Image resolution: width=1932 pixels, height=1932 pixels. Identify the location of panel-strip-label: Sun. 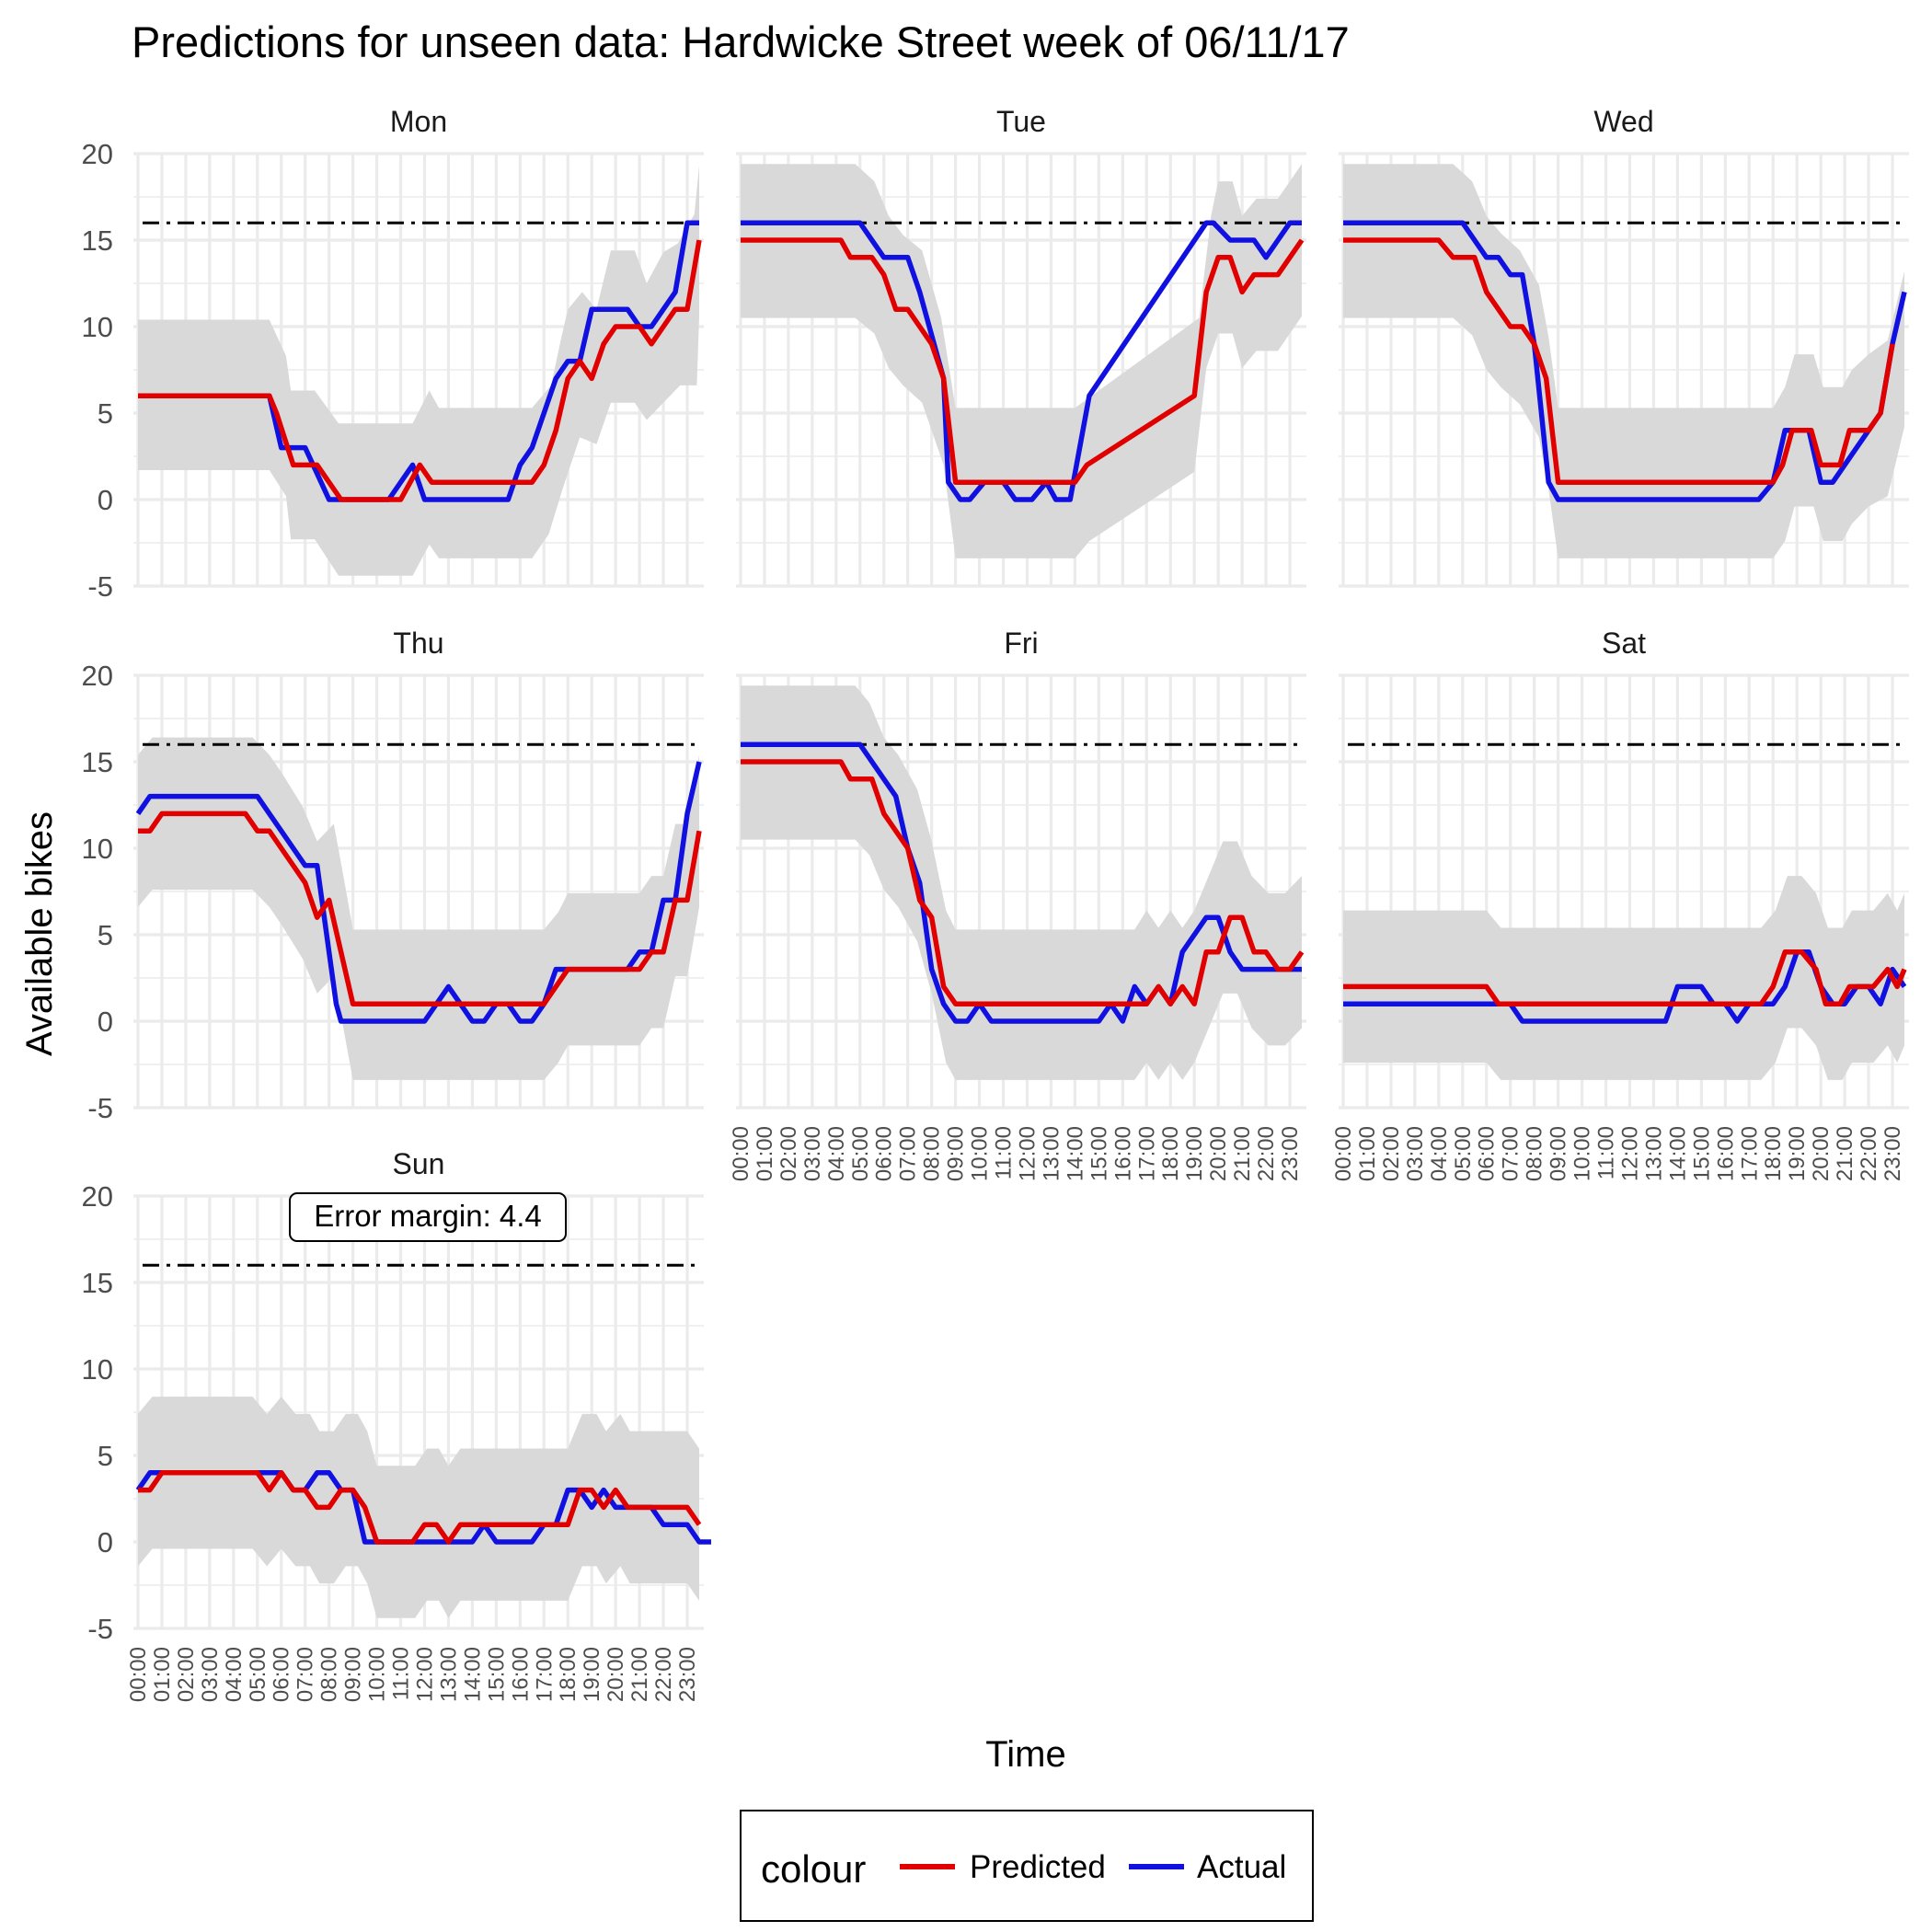
(419, 1163).